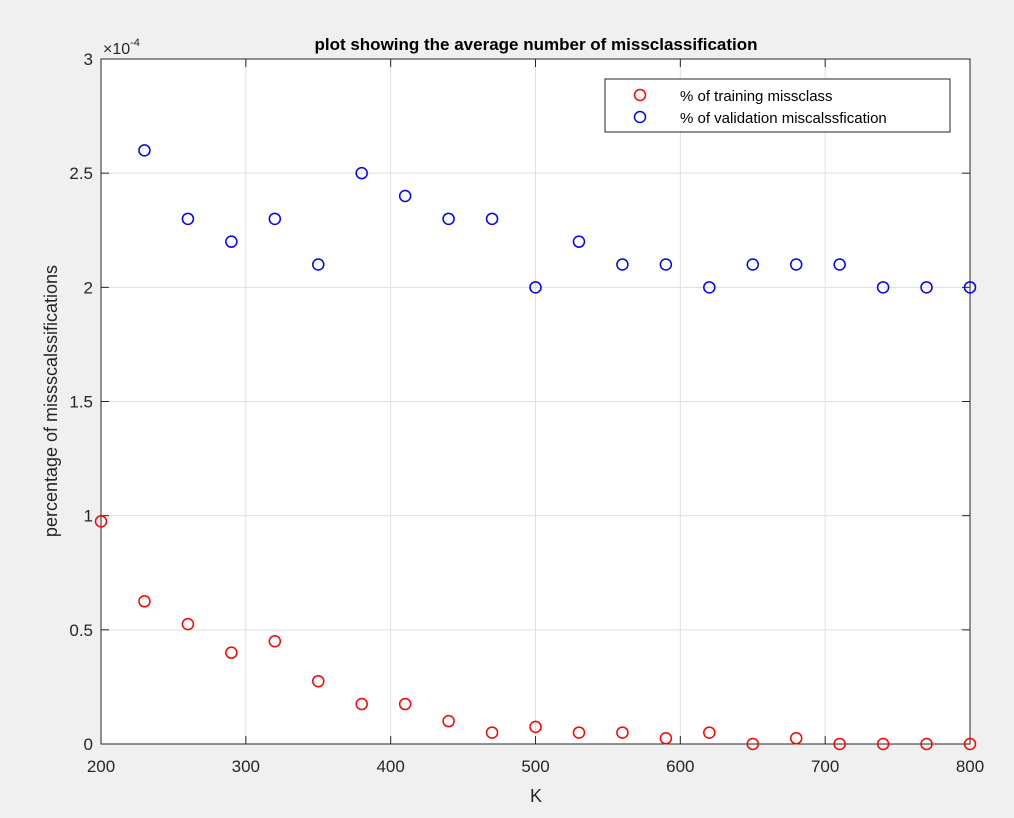  What do you see at coordinates (88, 59) in the screenshot?
I see `y-tick-label: 3` at bounding box center [88, 59].